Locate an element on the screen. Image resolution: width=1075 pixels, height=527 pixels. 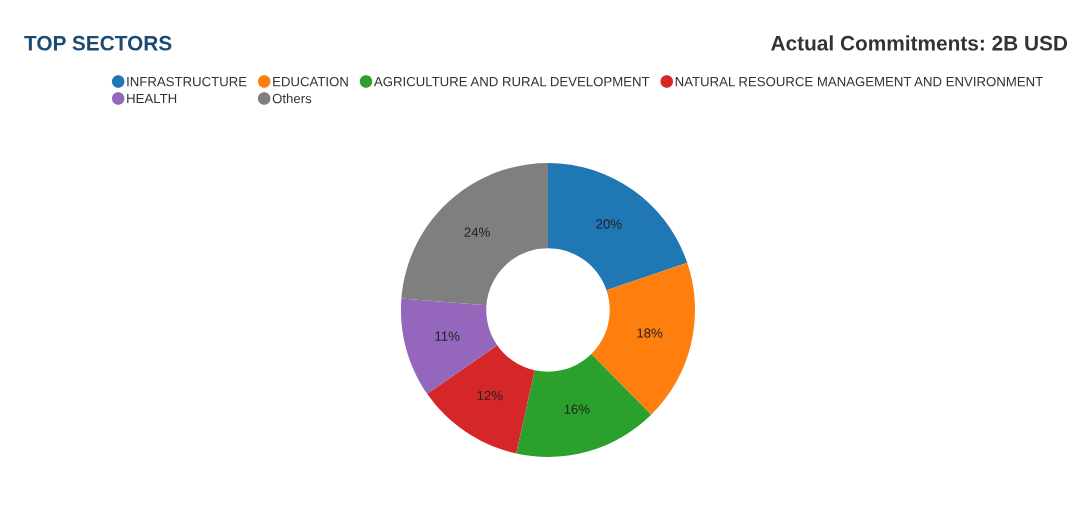
legend-label: INFRASTRUCTURE is located at coordinates (187, 81).